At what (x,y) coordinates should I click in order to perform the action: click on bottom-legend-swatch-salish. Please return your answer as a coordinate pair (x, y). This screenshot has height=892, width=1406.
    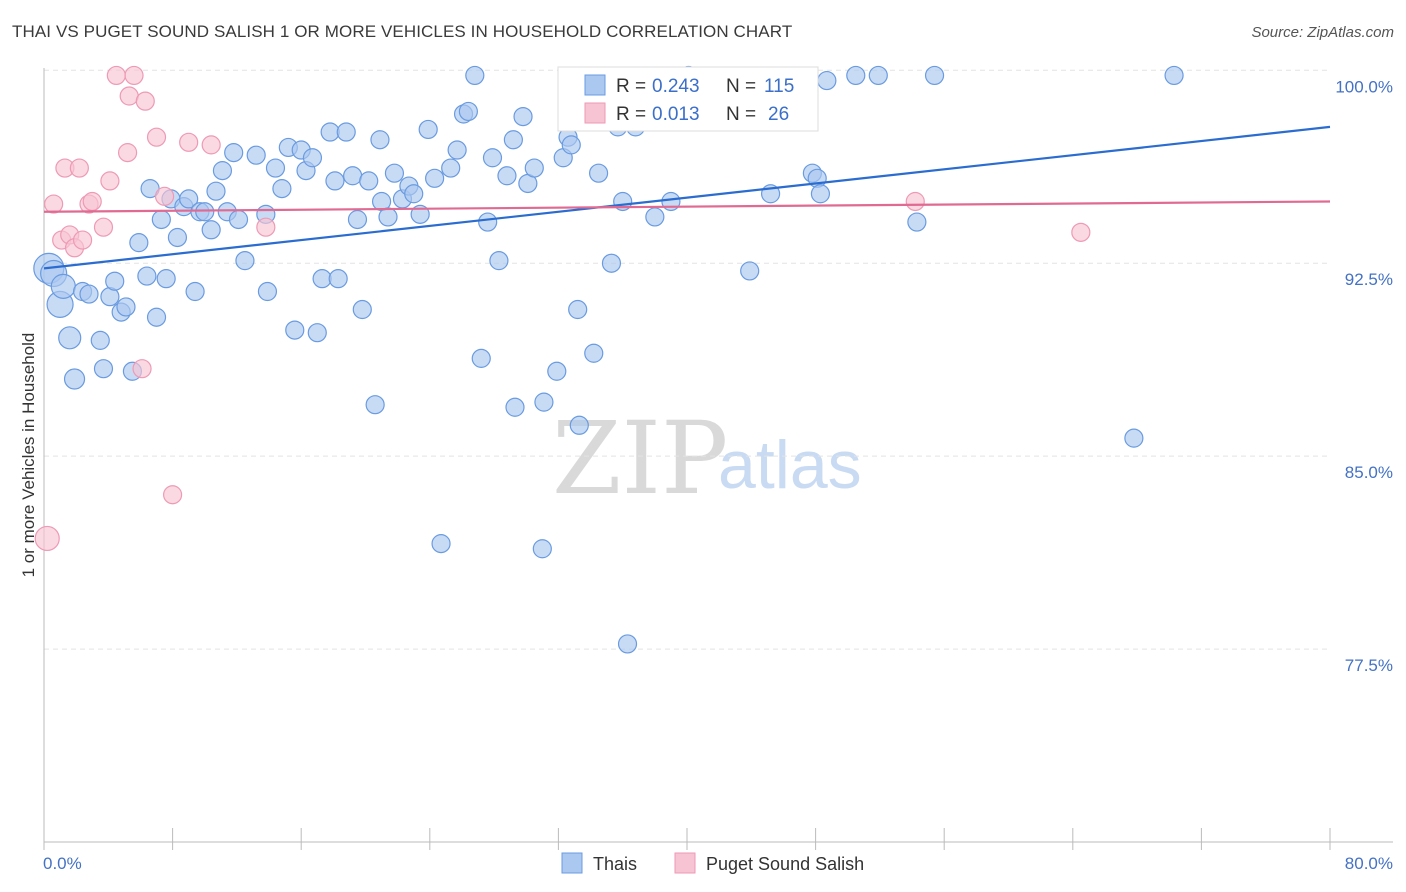
    Looking at the image, I should click on (685, 863).